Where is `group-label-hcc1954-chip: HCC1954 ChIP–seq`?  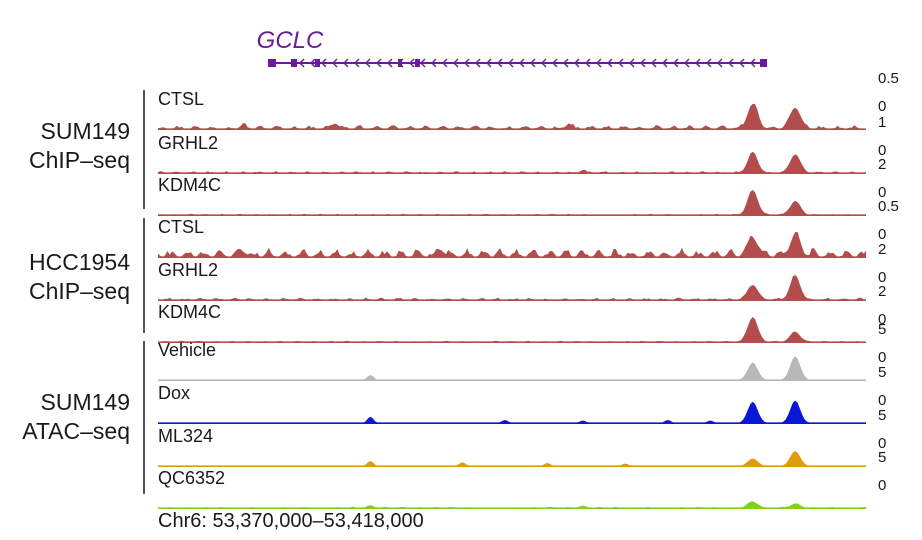 group-label-hcc1954-chip: HCC1954 ChIP–seq is located at coordinates (79, 276).